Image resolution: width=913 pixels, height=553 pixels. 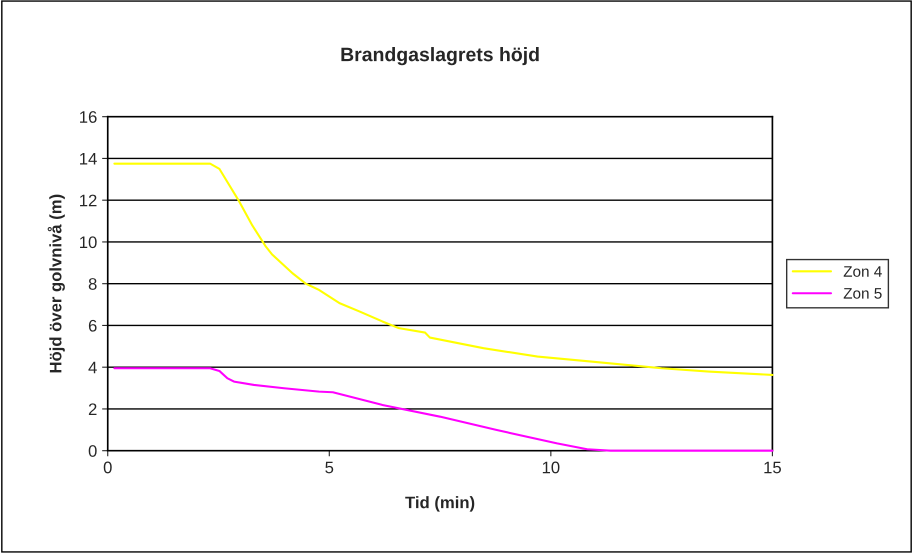 What do you see at coordinates (92, 368) in the screenshot?
I see `y-tick-label: 4` at bounding box center [92, 368].